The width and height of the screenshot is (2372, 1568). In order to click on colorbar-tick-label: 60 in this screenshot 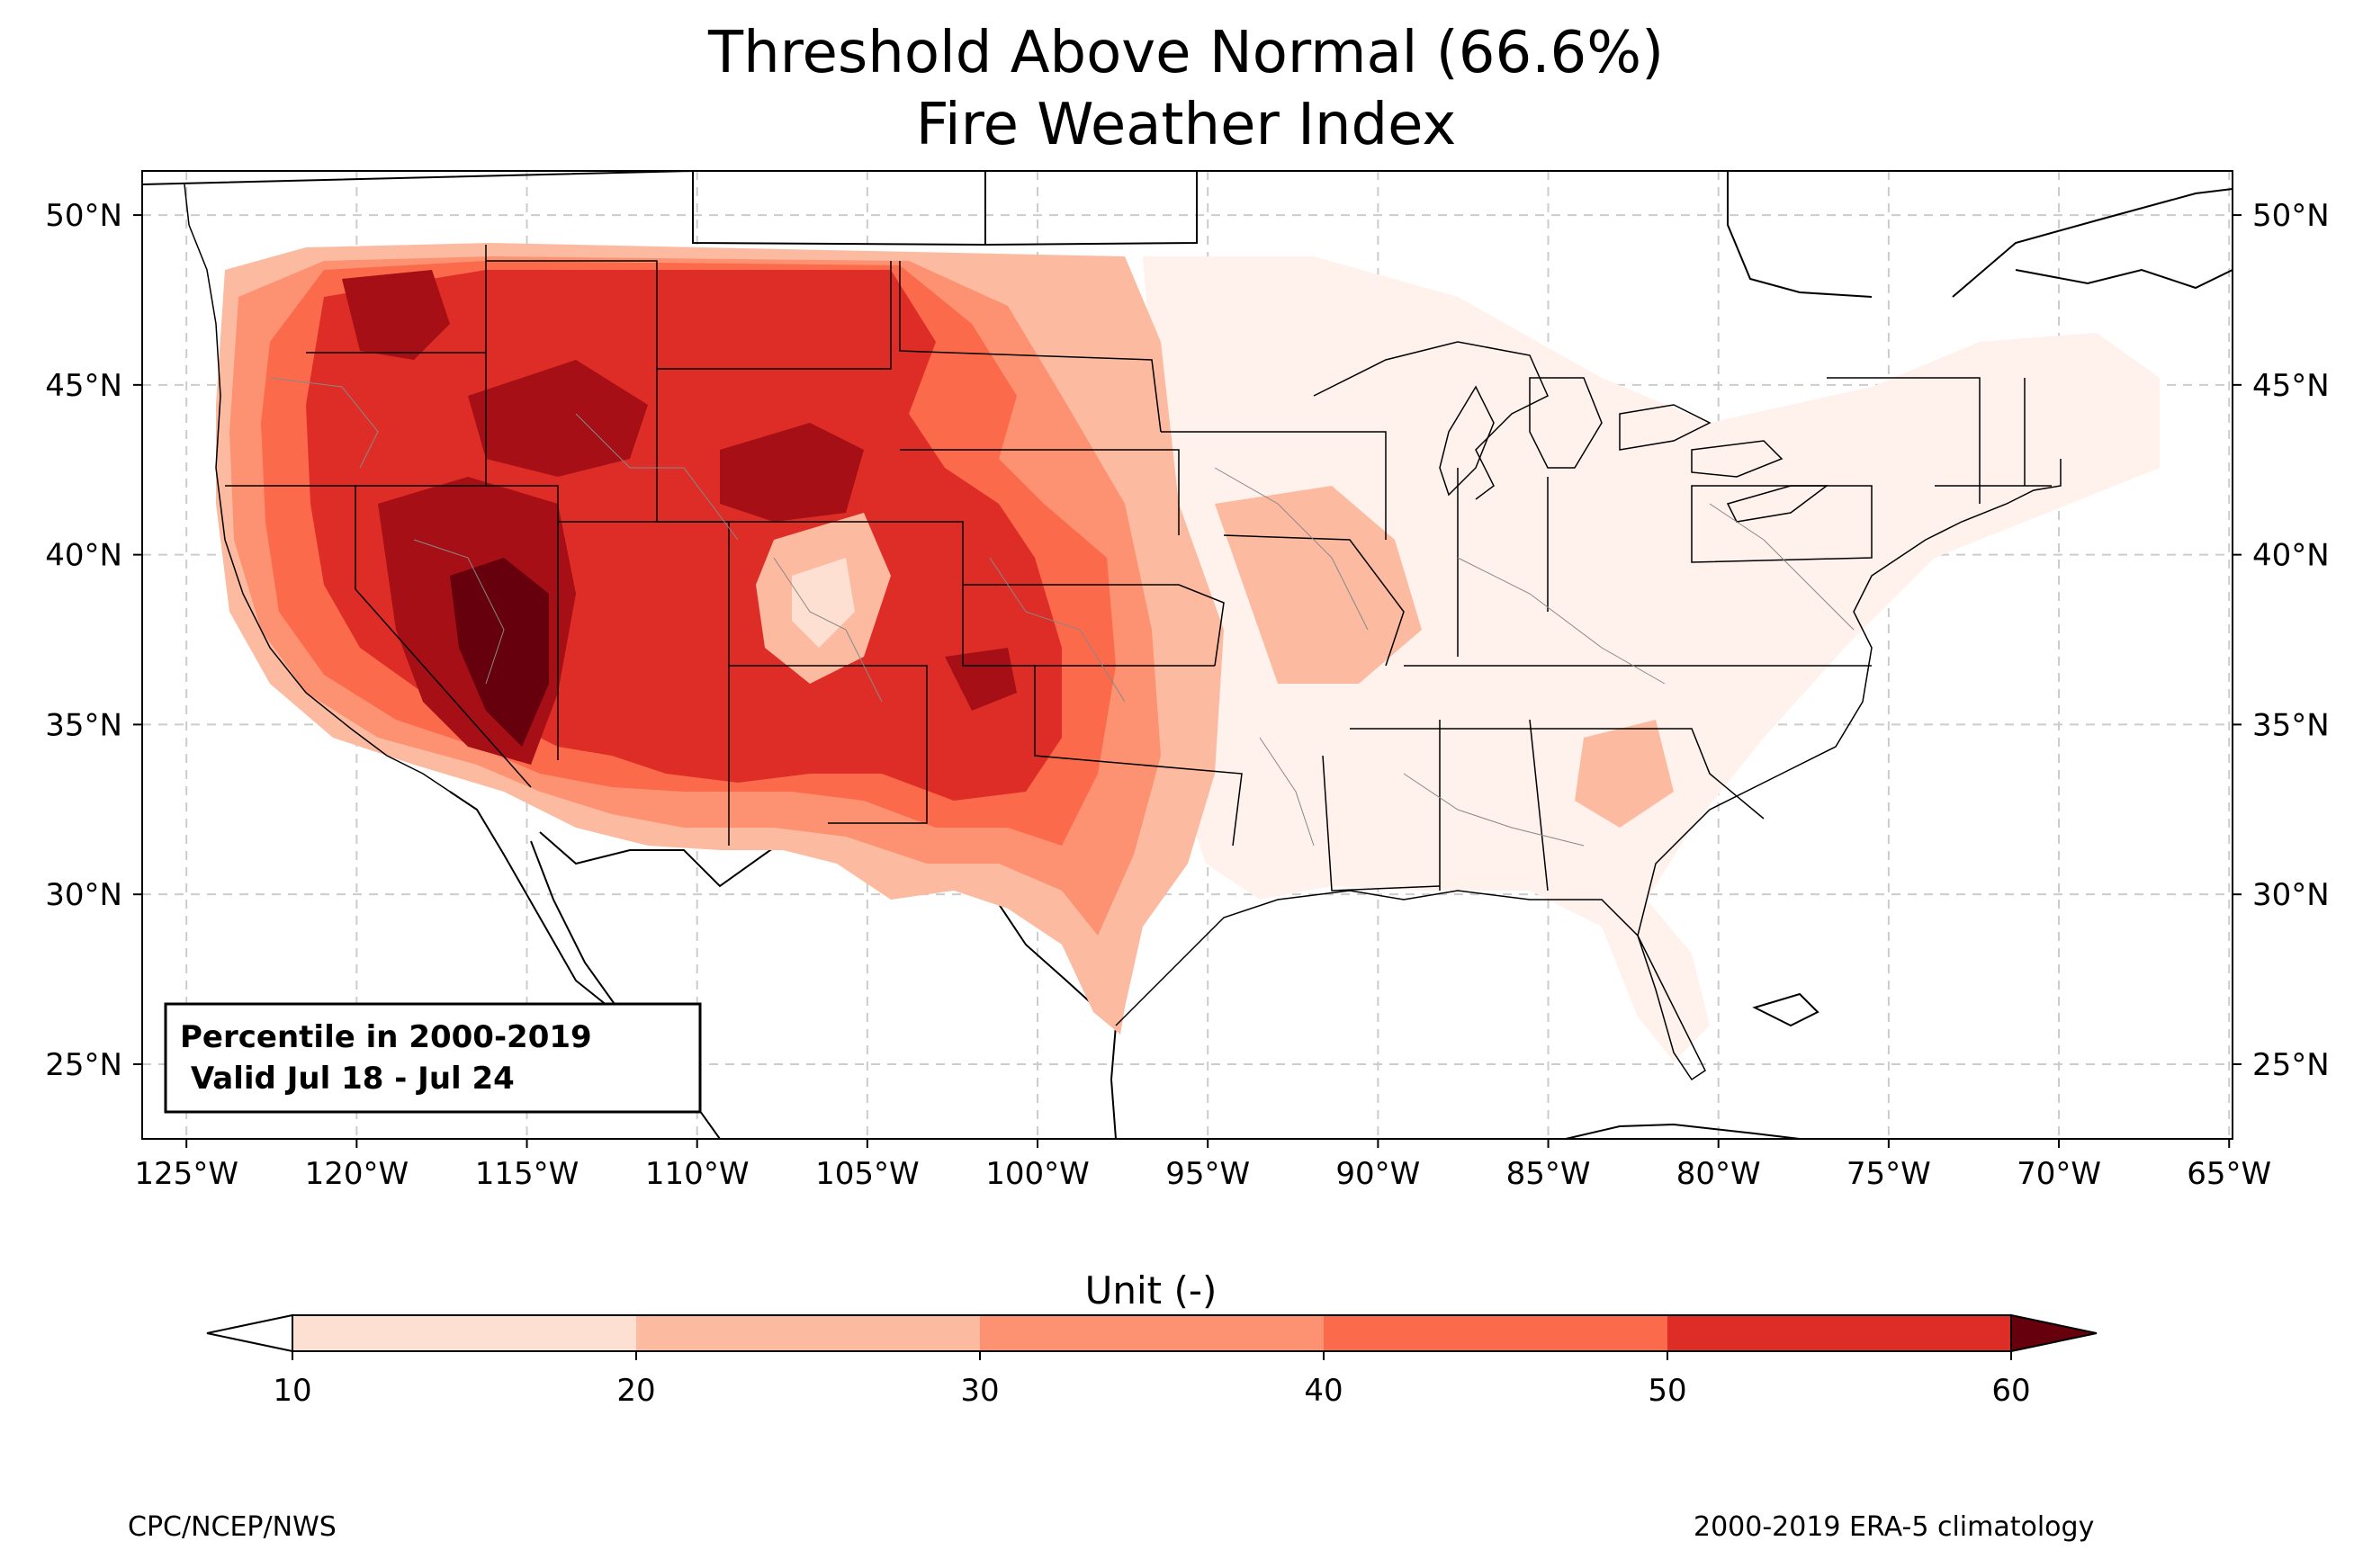, I will do `click(2010, 1391)`.